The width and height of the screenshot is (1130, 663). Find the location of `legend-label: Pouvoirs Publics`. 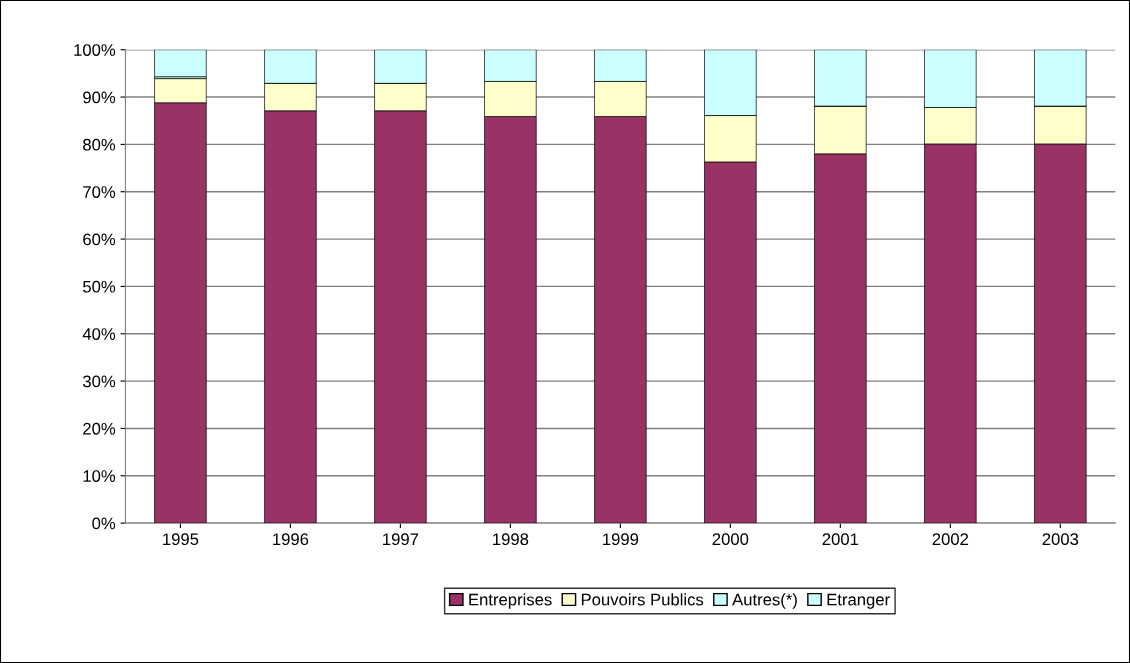

legend-label: Pouvoirs Publics is located at coordinates (642, 599).